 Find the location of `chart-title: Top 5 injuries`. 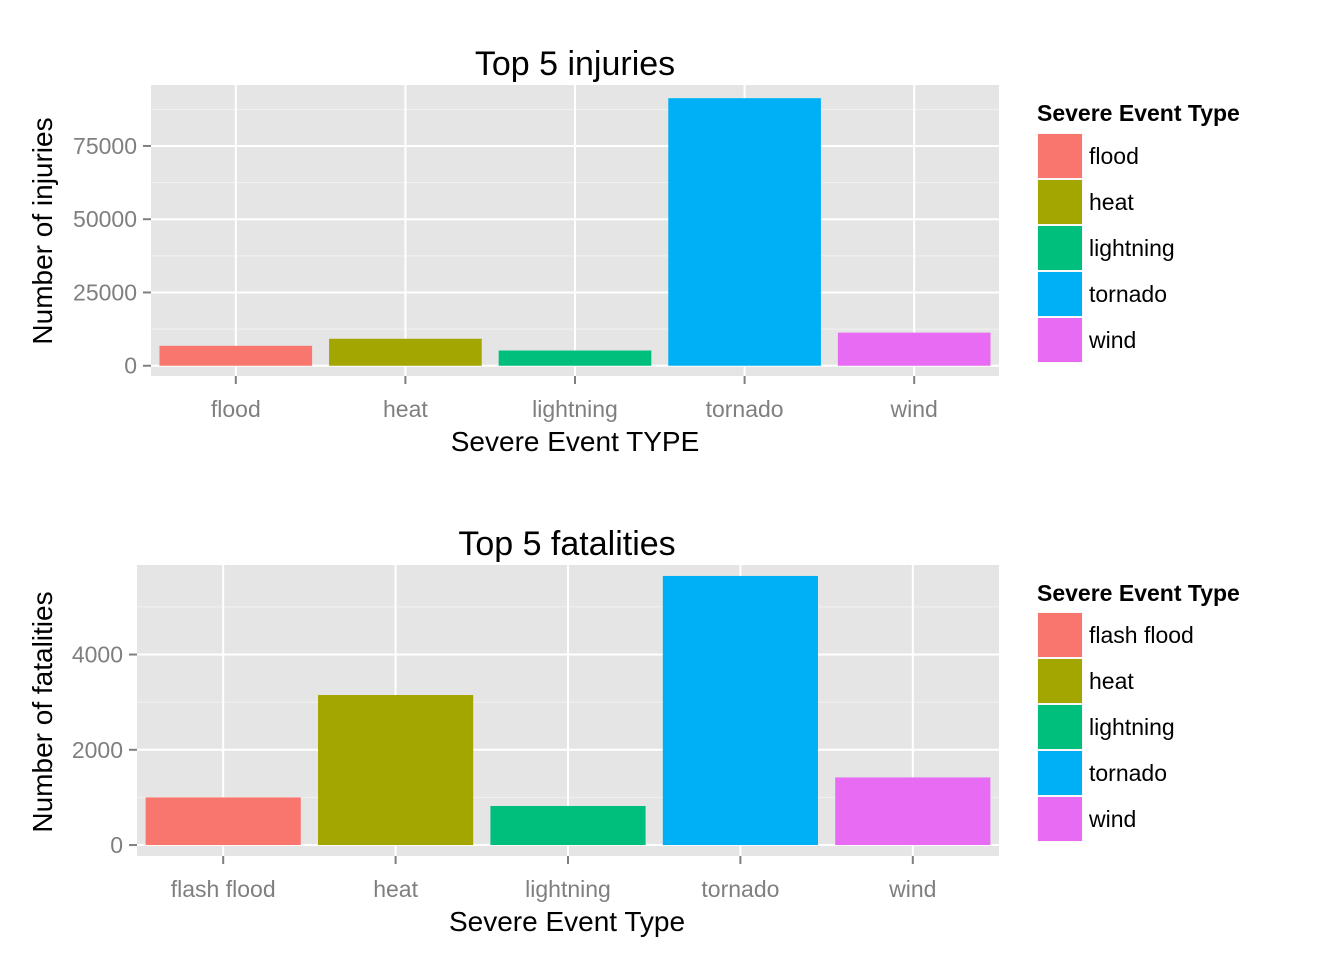

chart-title: Top 5 injuries is located at coordinates (575, 64).